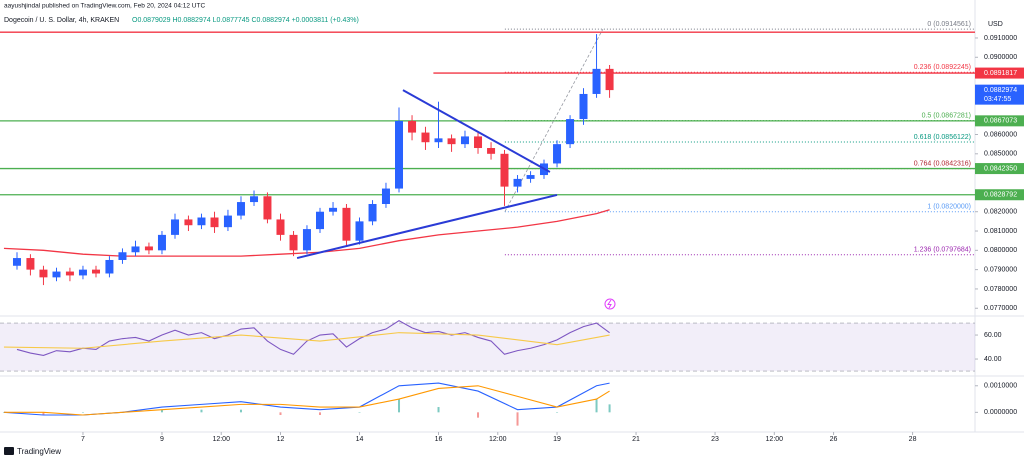  Describe the element at coordinates (476, 131) in the screenshot. I see `trendline` at that location.